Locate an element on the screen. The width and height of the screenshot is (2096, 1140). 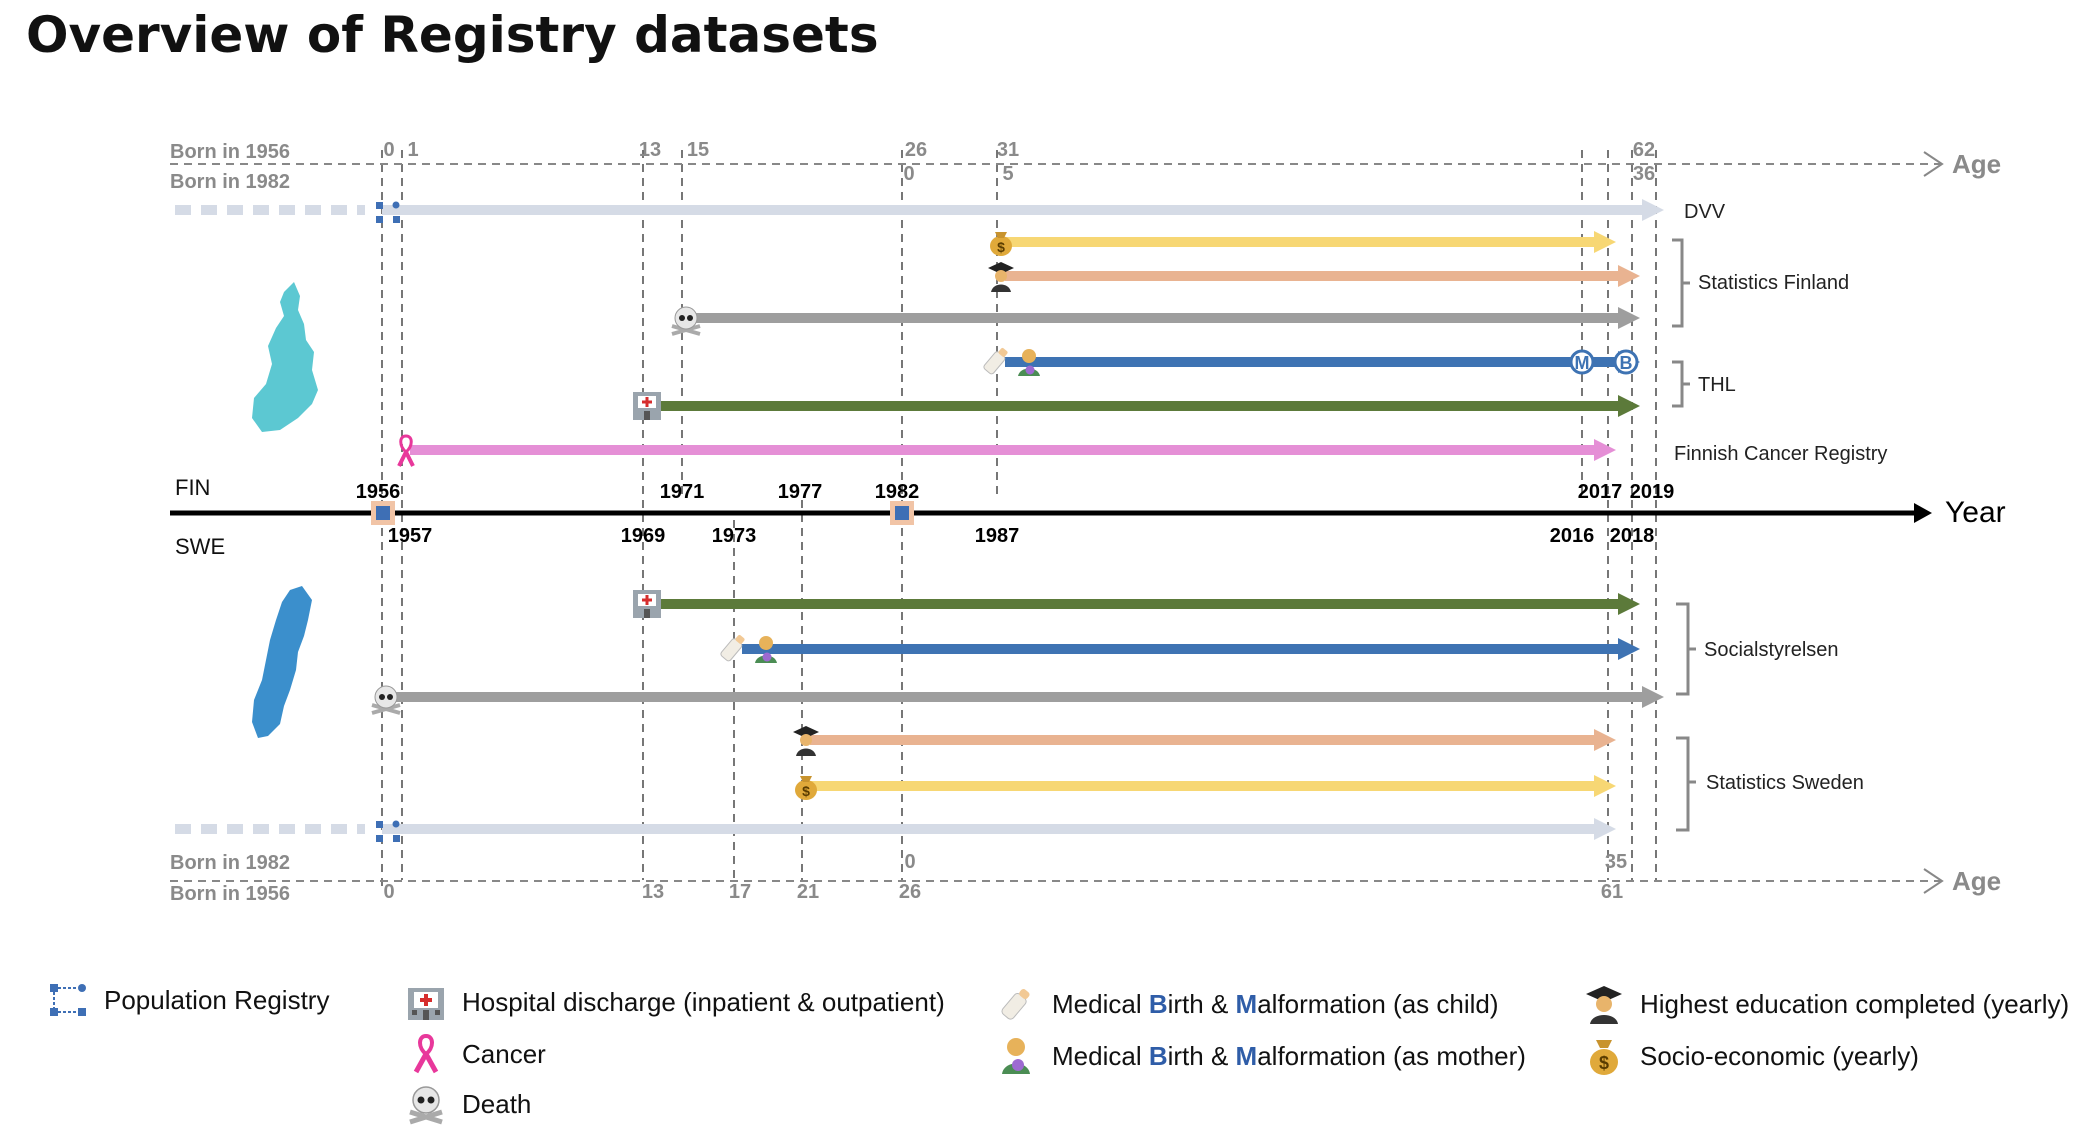
fin-label: FIN is located at coordinates (192, 487).